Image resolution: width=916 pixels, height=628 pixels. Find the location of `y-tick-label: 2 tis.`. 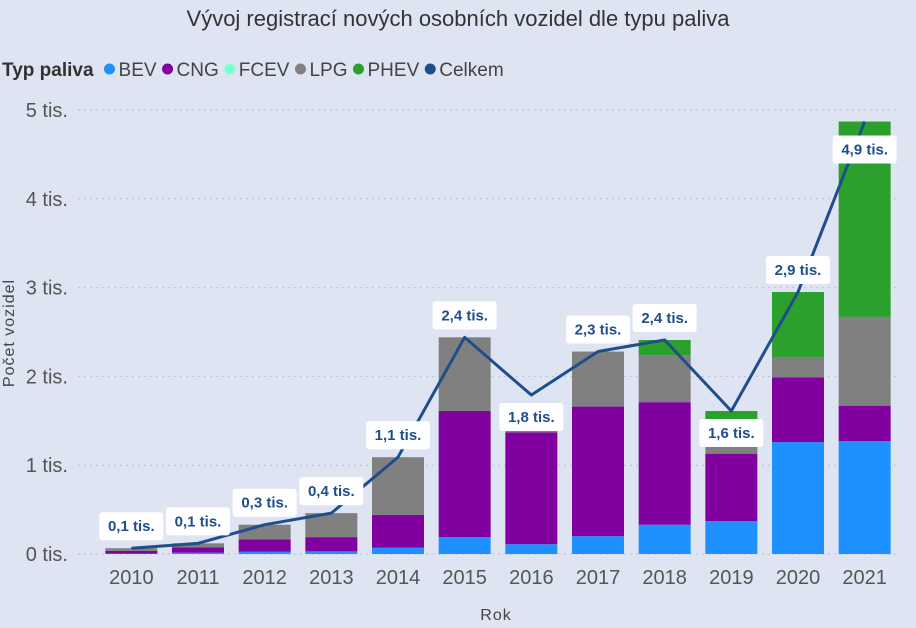

y-tick-label: 2 tis. is located at coordinates (47, 377).